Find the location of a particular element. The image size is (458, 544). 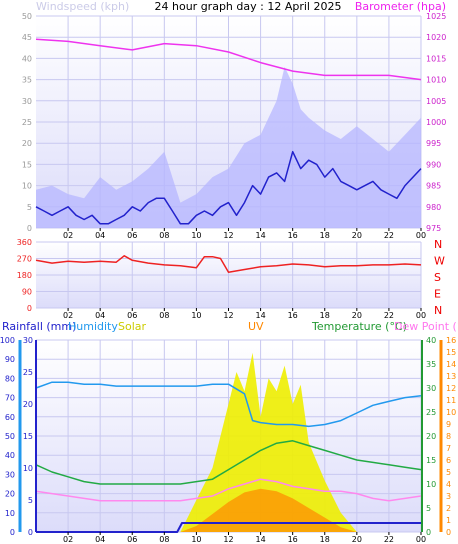

barometer-tick: 1025 is located at coordinates (436, 16).